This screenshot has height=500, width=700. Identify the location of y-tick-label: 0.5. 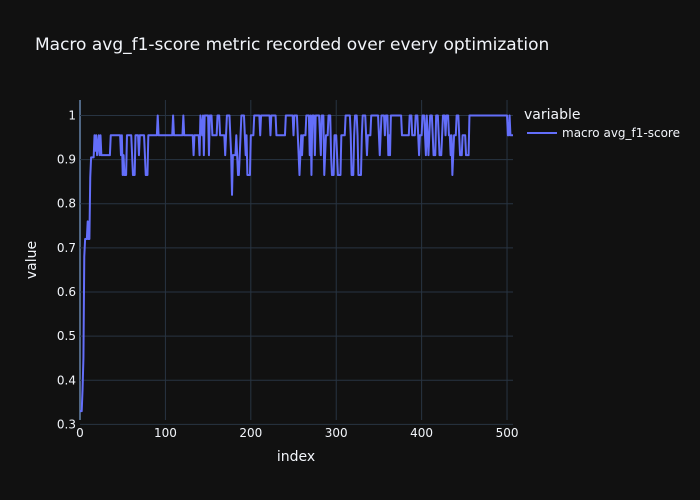
(66, 336).